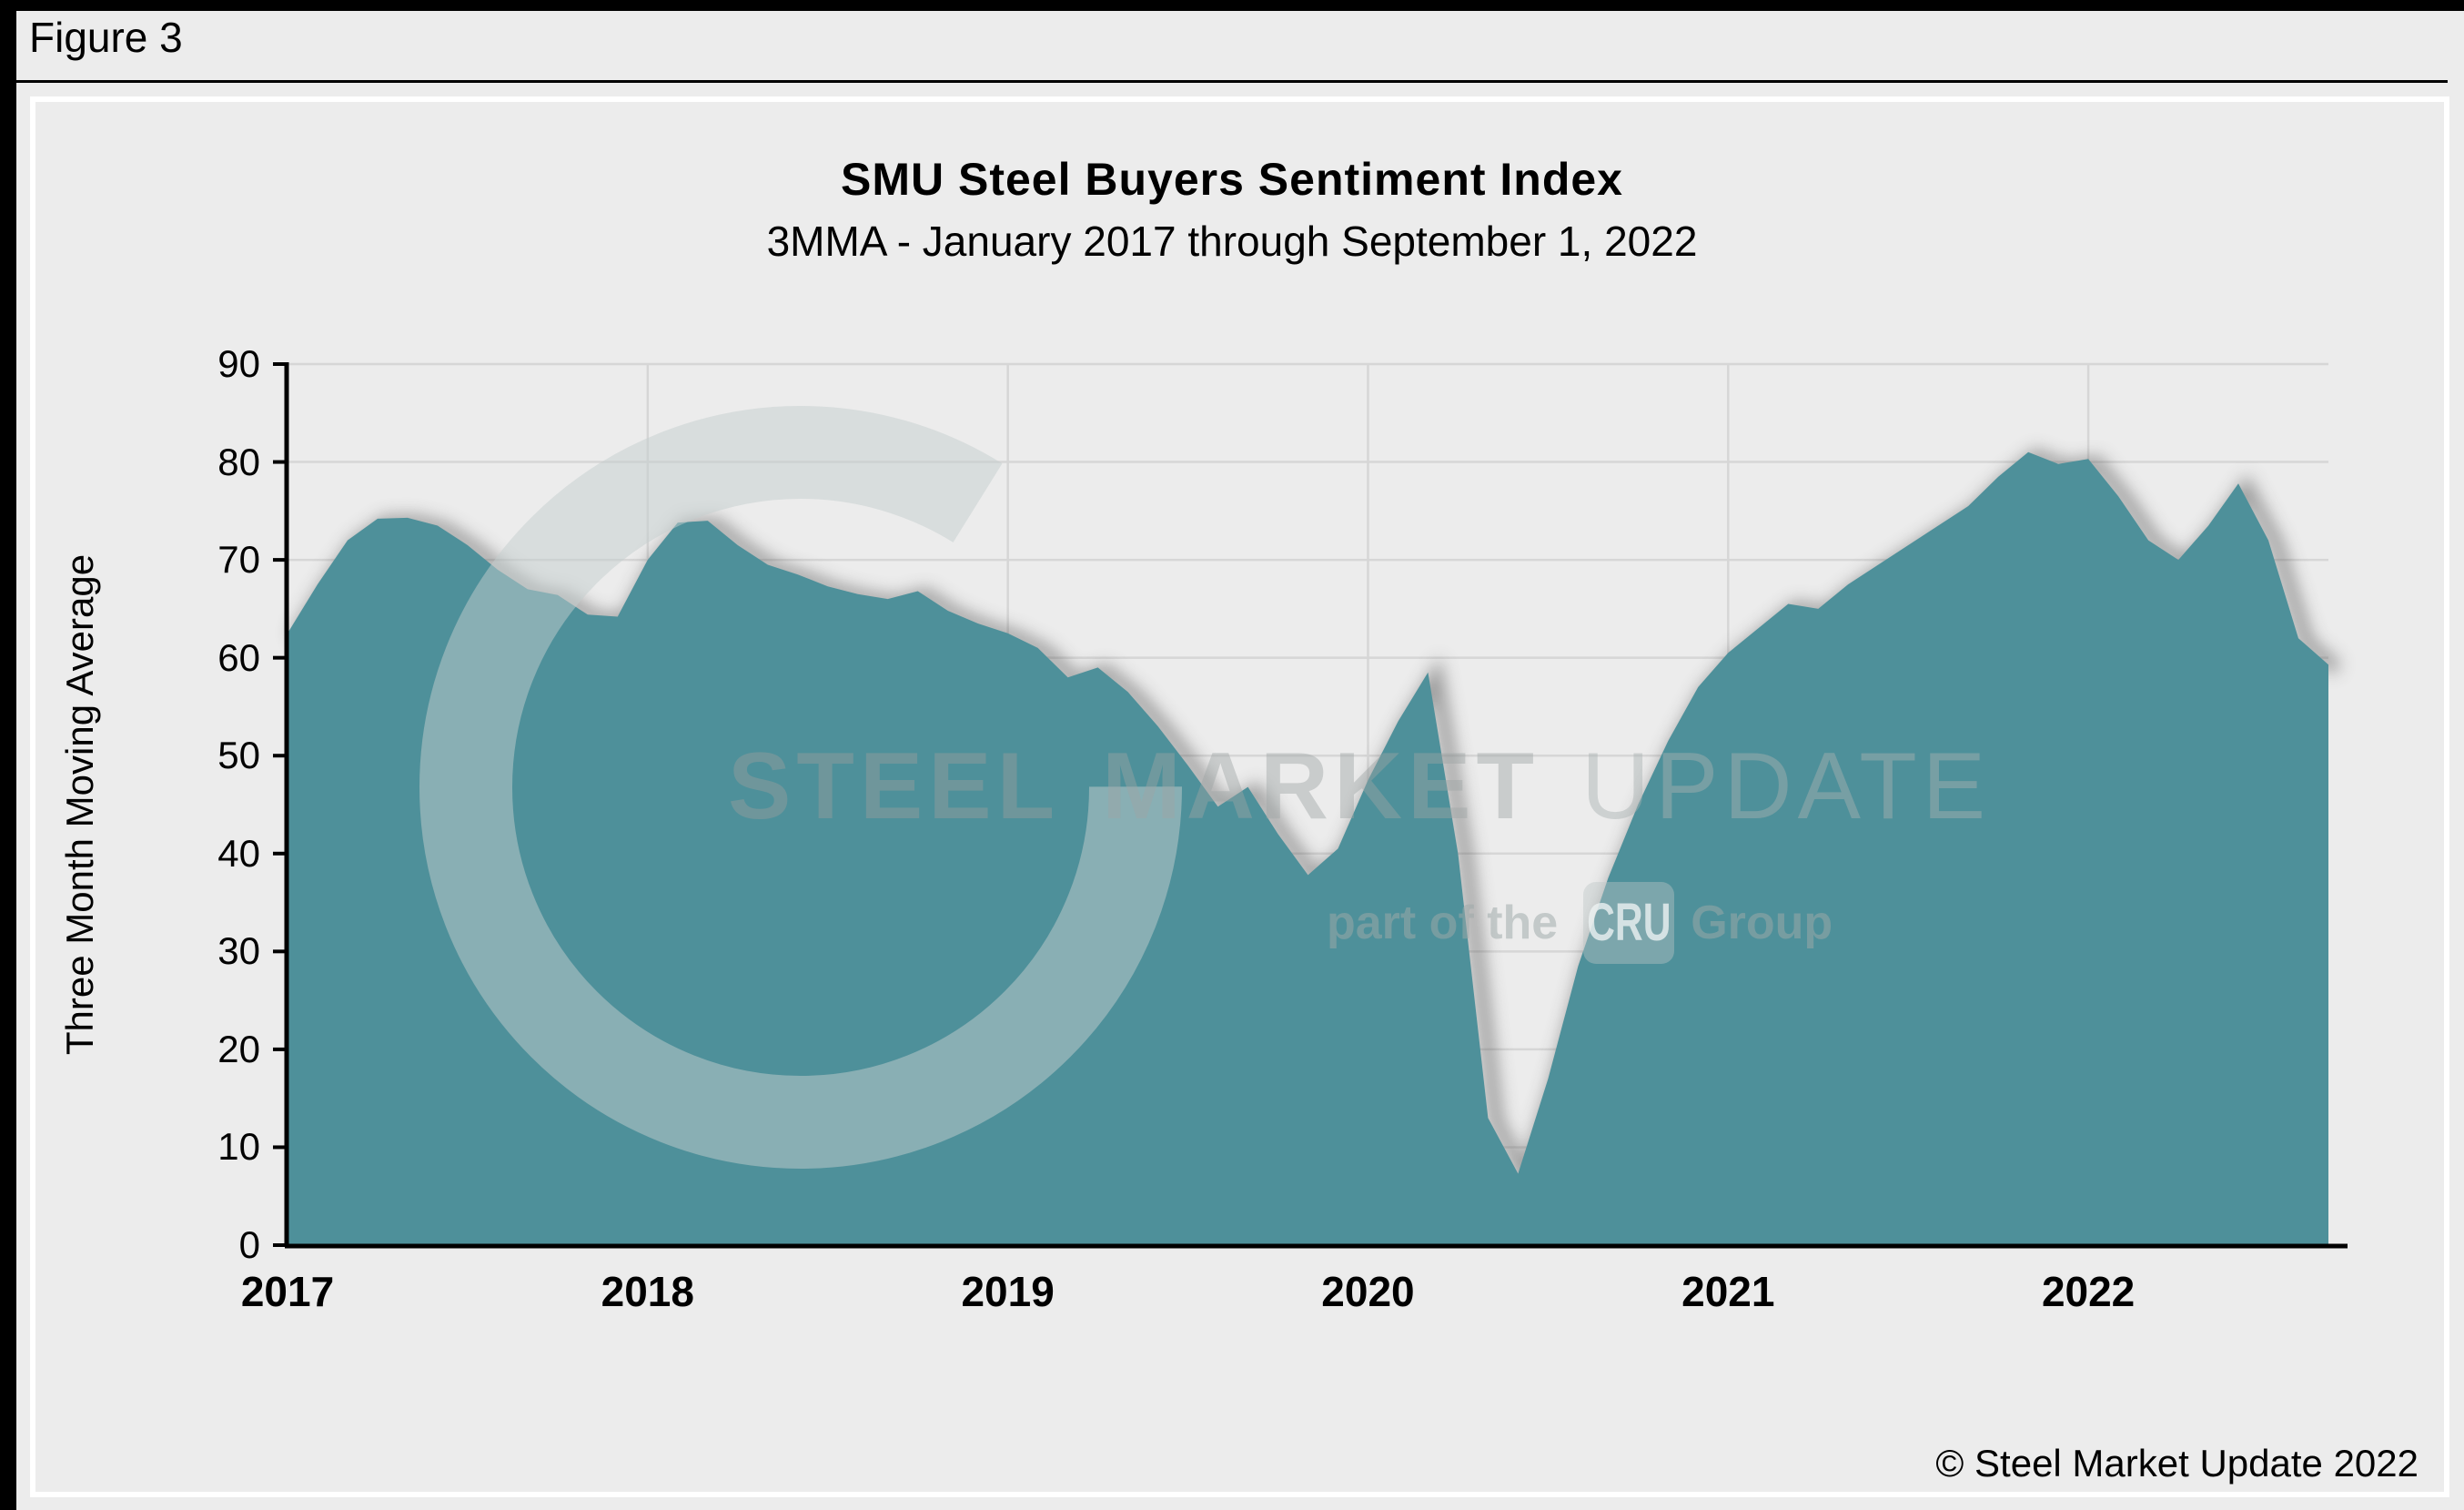 This screenshot has width=2464, height=1510. I want to click on figure-label-underline, so click(1232, 81).